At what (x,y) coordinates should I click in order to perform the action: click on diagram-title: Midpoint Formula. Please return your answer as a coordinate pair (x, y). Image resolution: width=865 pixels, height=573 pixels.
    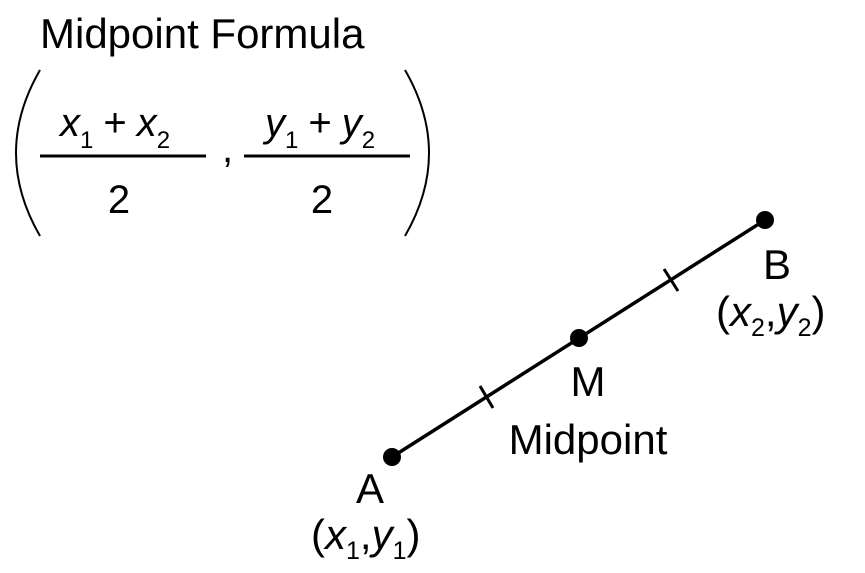
    Looking at the image, I should click on (202, 33).